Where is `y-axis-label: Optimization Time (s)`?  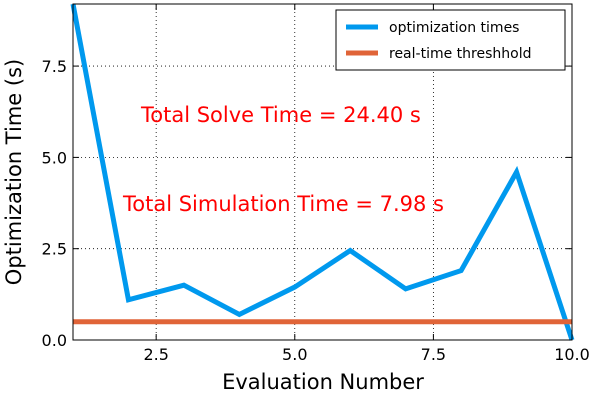 y-axis-label: Optimization Time (s) is located at coordinates (14, 172).